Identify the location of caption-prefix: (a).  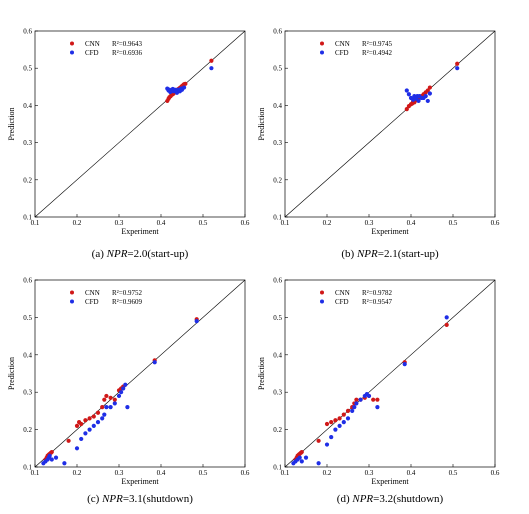
(99, 254).